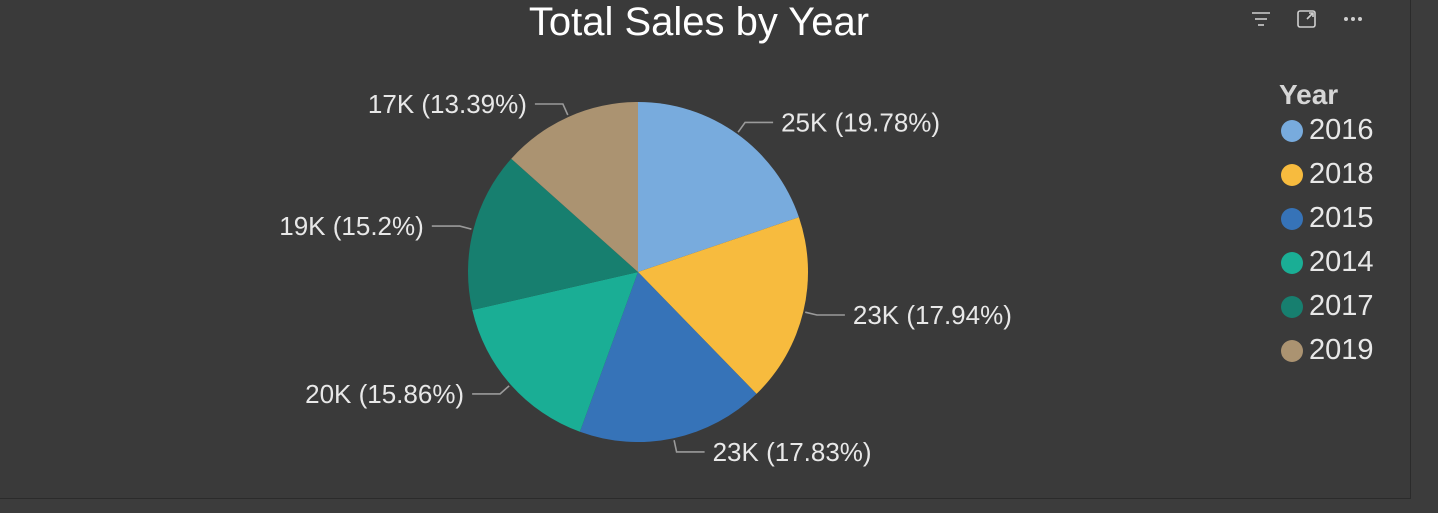 This screenshot has height=513, width=1438. Describe the element at coordinates (1341, 262) in the screenshot. I see `legend-label-2014: 2014` at that location.